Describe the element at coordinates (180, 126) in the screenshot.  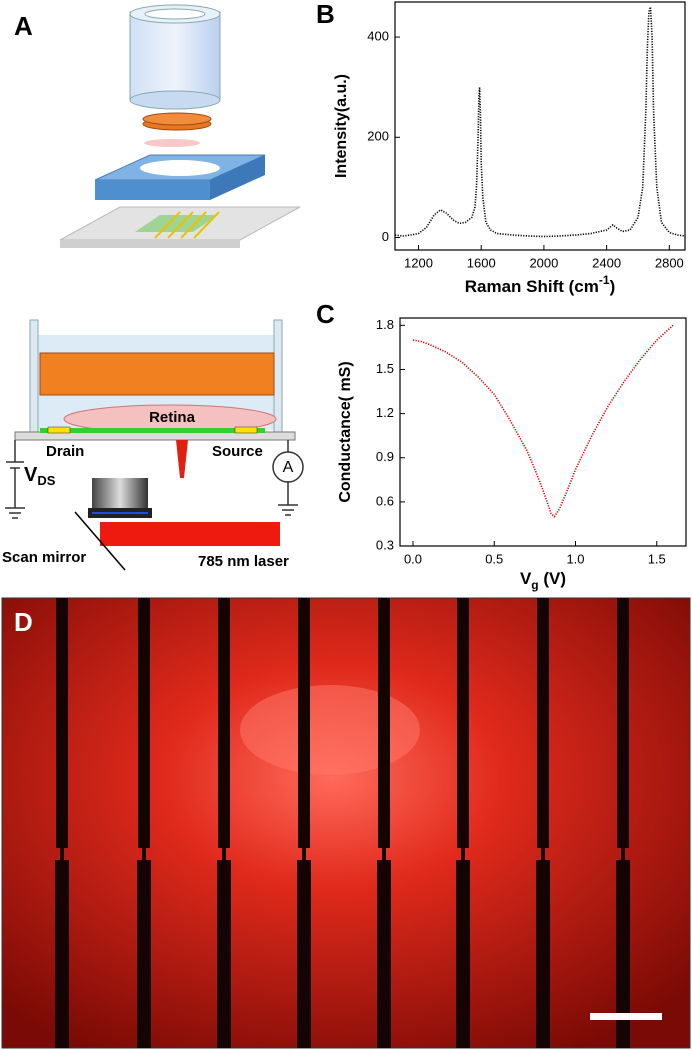
I see `setup-top` at that location.